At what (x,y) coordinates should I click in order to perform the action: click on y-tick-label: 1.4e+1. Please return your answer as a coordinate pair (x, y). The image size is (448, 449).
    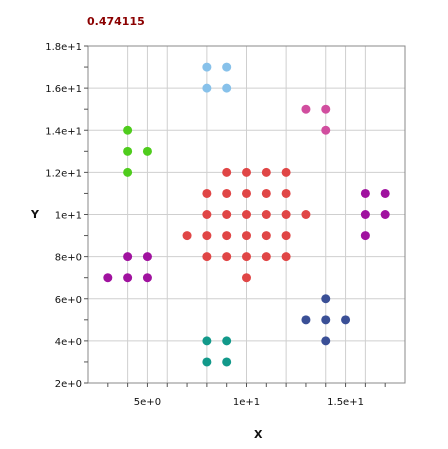
    Looking at the image, I should click on (63, 131).